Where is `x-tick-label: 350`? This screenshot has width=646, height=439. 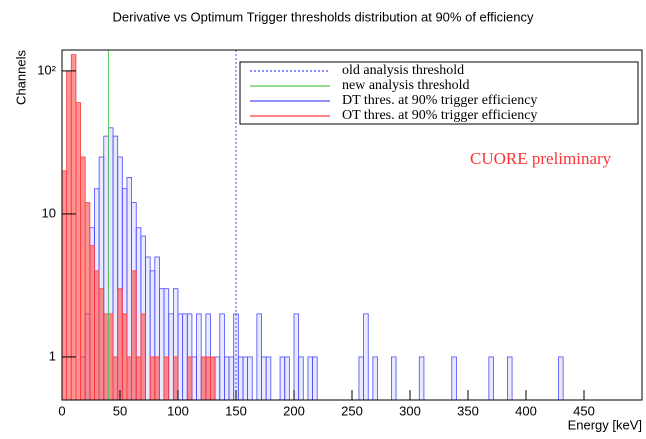
x-tick-label: 350 is located at coordinates (468, 410).